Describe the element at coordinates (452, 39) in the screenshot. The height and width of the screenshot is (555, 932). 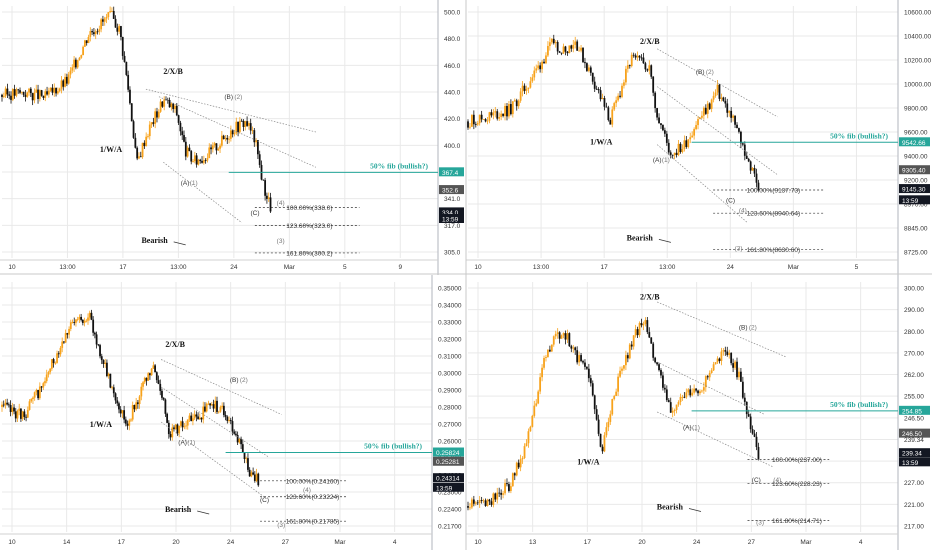
I see `y-tick-label: 480.0` at that location.